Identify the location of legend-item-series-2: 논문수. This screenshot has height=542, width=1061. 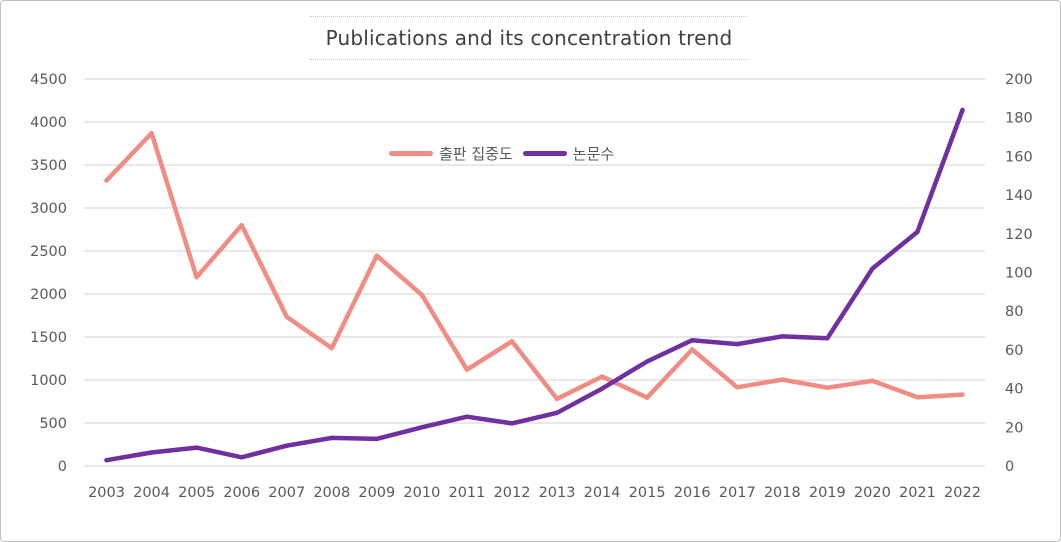
(568, 153).